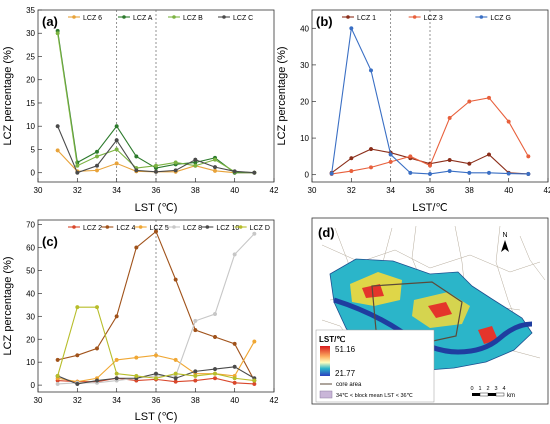 The width and height of the screenshot is (550, 424). Describe the element at coordinates (500, 18) in the screenshot. I see `legend-entry-label: LCZ G` at that location.